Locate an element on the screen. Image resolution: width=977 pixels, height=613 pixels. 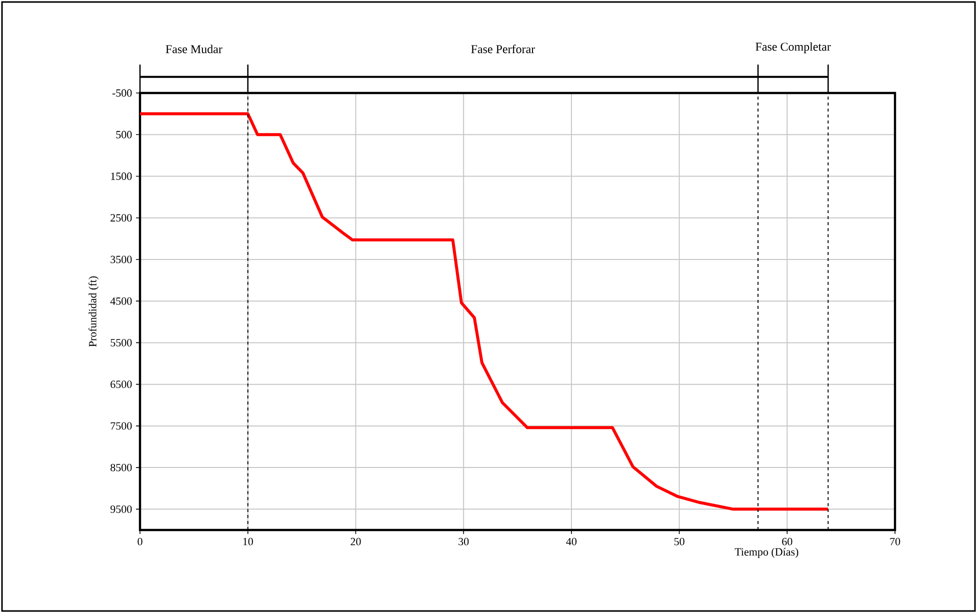
y-tick-label: 5500 is located at coordinates (121, 342).